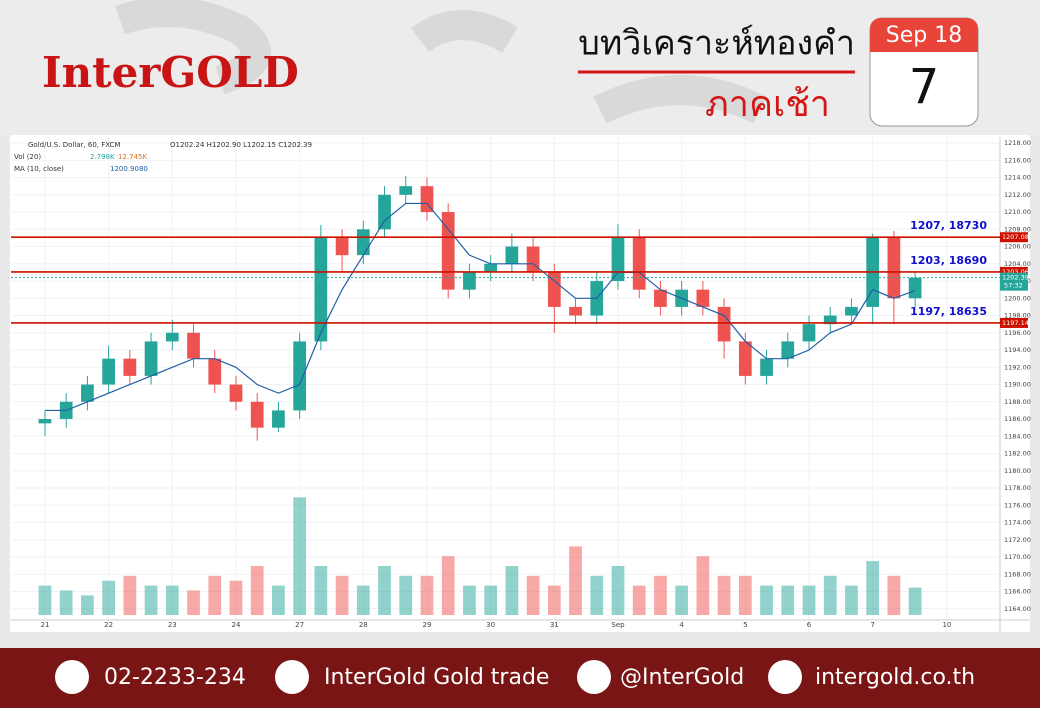 Image resolution: width=1040 pixels, height=708 pixels. Describe the element at coordinates (175, 677) in the screenshot. I see `footer-phone: 02-2233-234` at that location.